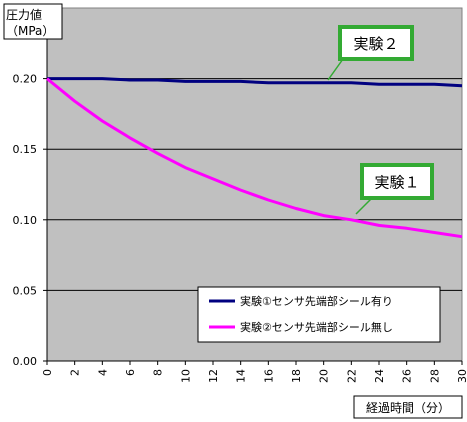  Describe the element at coordinates (25, 220) in the screenshot. I see `y-tick-label: 0.10` at that location.